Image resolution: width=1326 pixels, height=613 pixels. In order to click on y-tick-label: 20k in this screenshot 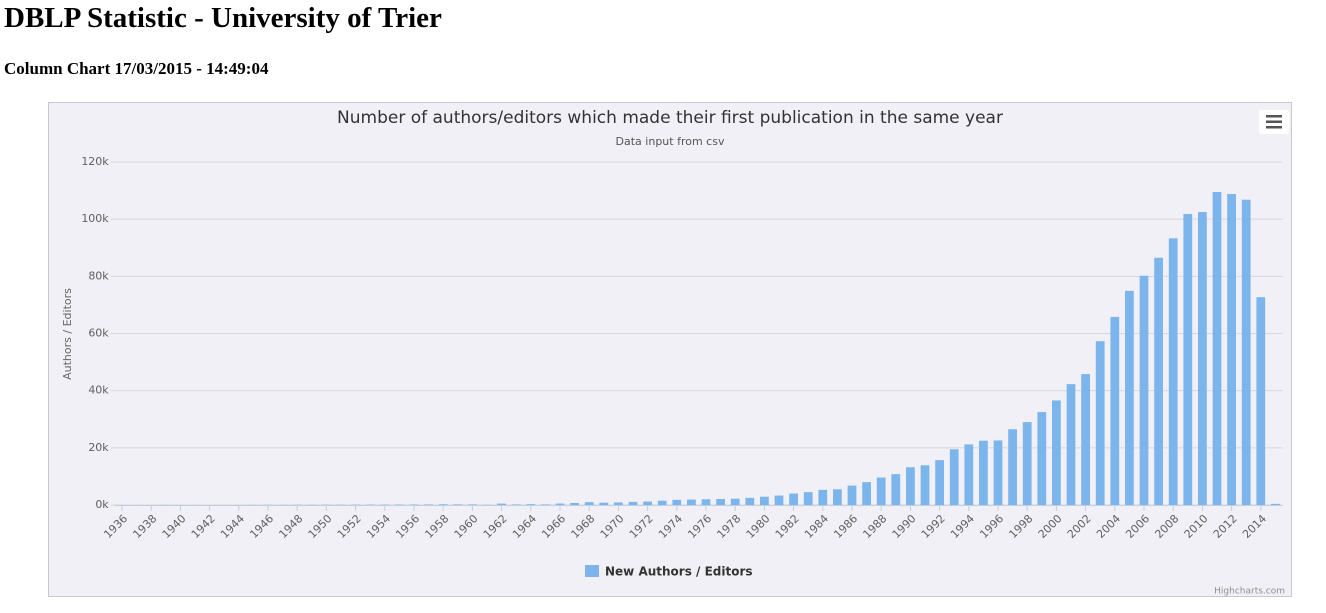, I will do `click(98, 447)`.